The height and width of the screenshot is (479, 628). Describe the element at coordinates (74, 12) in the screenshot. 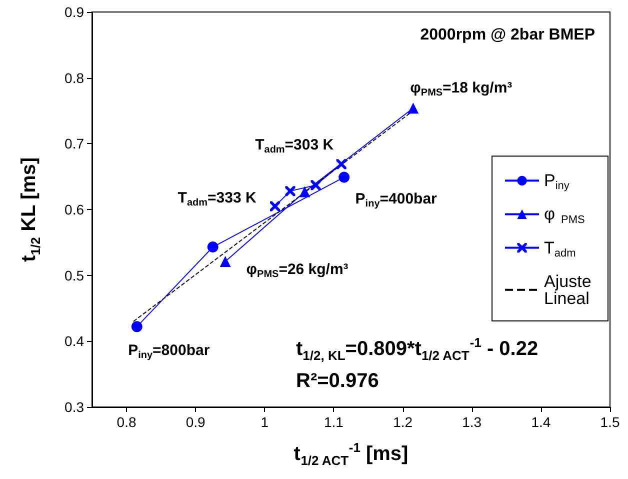

I see `y-tick-label: 0.9` at that location.